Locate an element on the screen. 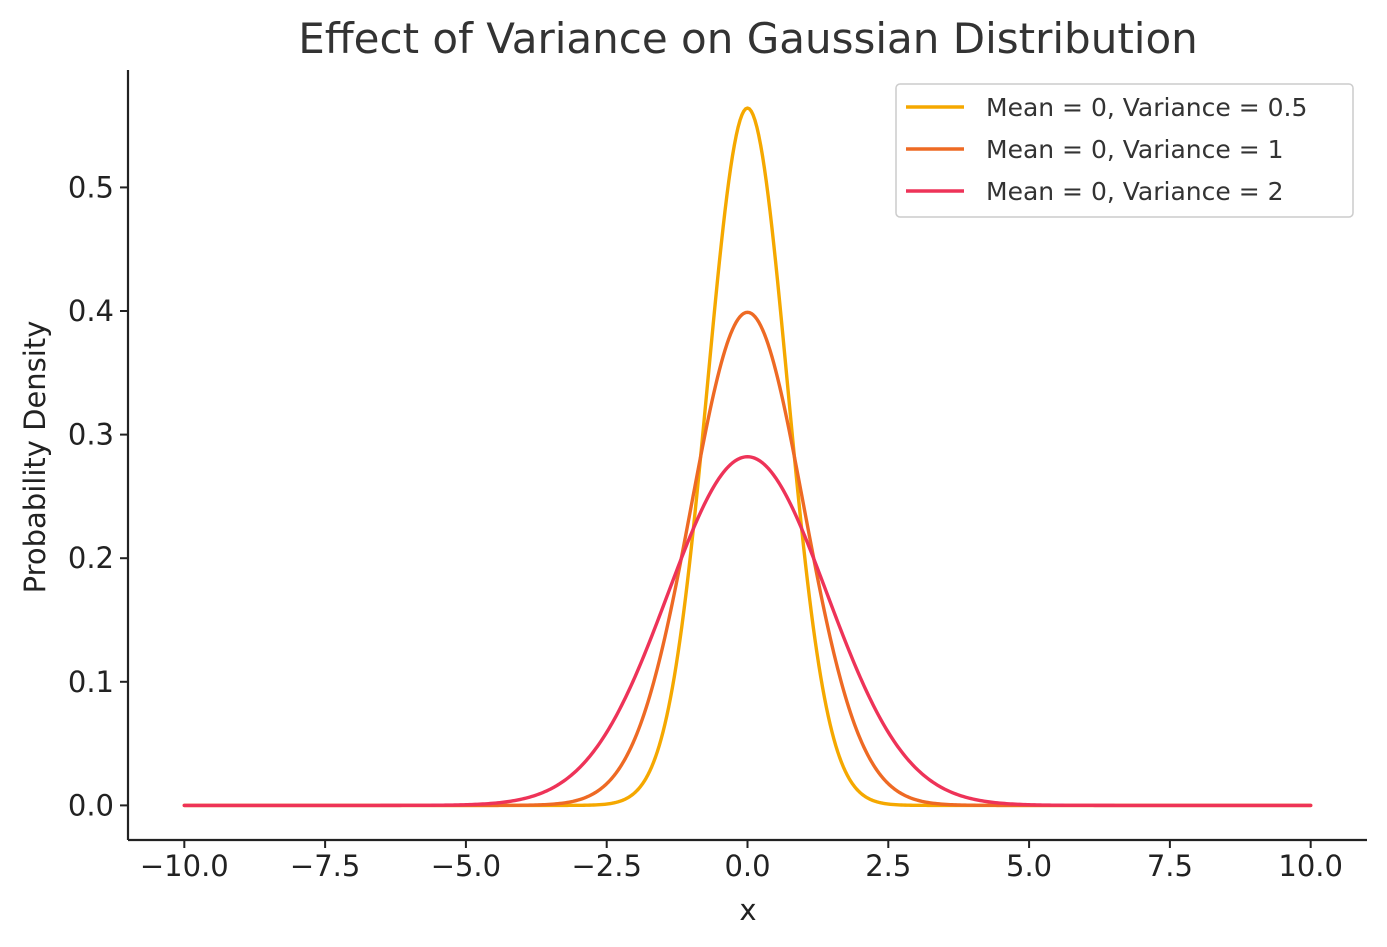  x-axis-label: x is located at coordinates (747, 910).